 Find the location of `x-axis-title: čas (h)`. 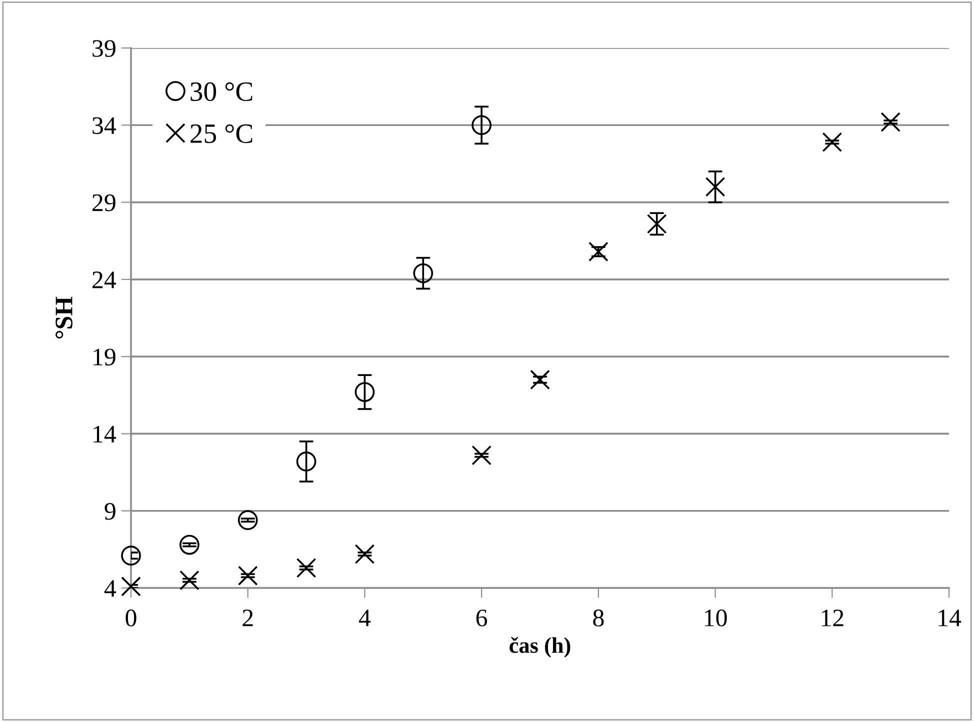

x-axis-title: čas (h) is located at coordinates (540, 647).